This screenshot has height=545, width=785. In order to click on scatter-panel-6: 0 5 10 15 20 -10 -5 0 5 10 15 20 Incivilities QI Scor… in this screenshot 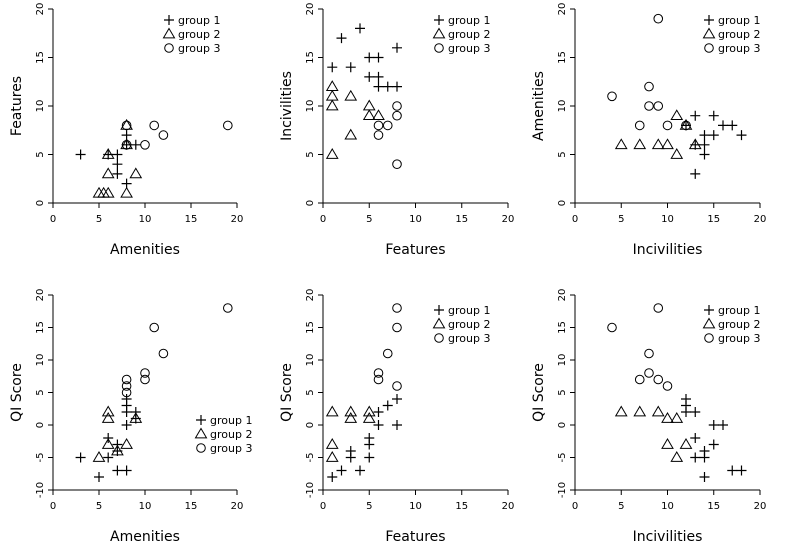, I will do `click(648, 417)`.